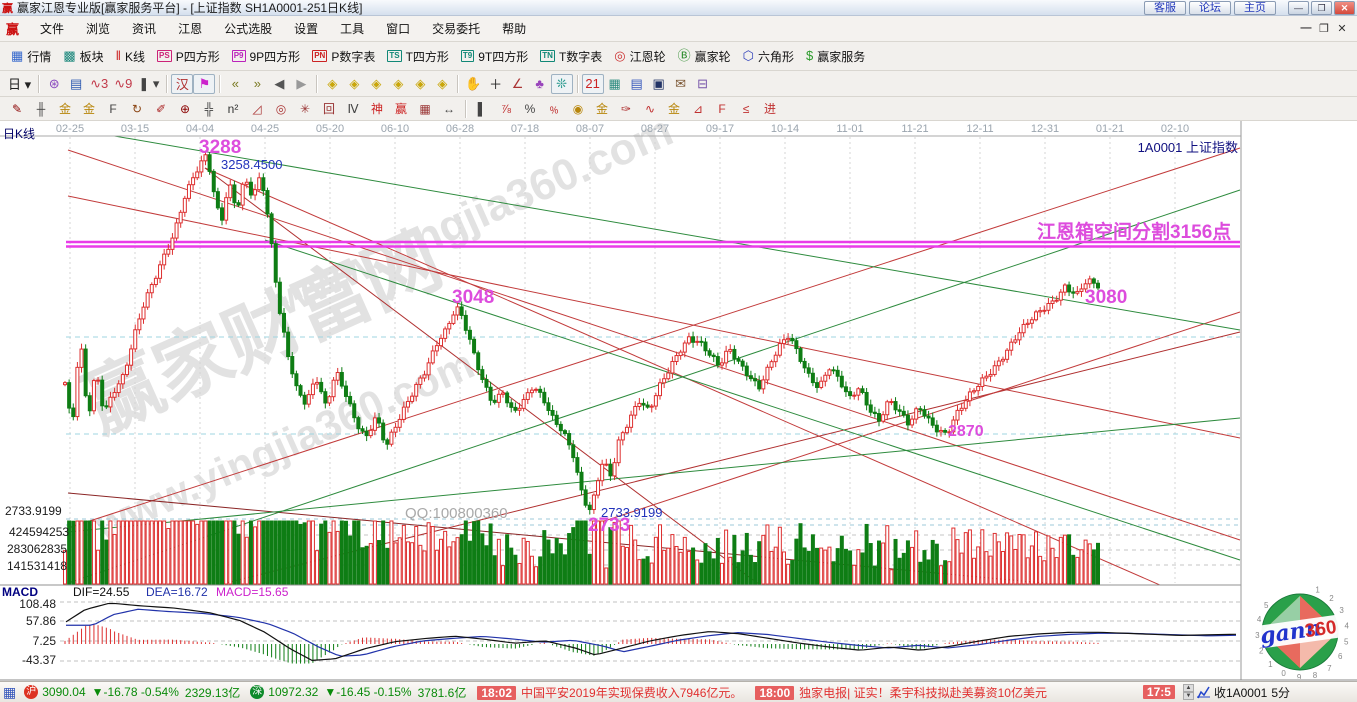 Image resolution: width=1357 pixels, height=702 pixels. What do you see at coordinates (571, 56) in the screenshot?
I see `toolbar-t-table: TN T数字表` at bounding box center [571, 56].